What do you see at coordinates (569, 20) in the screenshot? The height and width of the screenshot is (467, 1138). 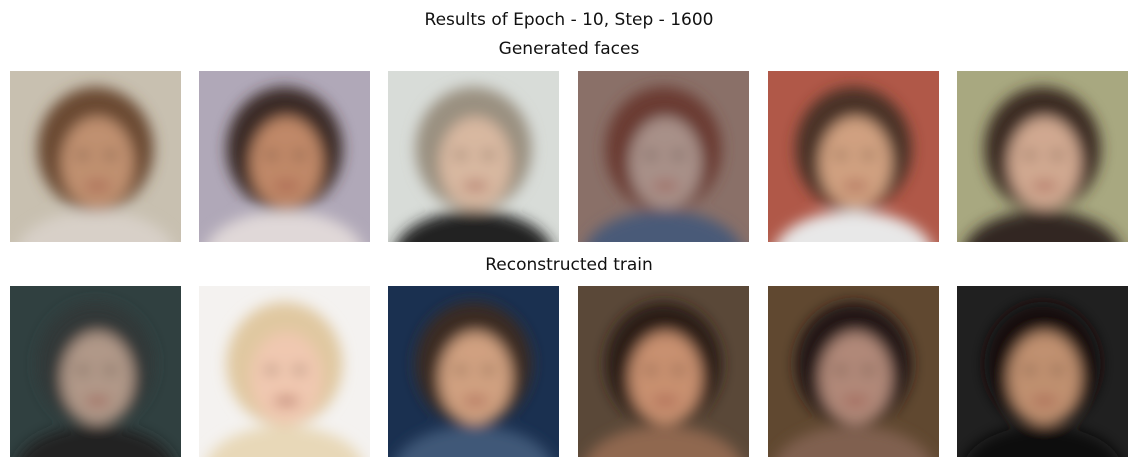 I see `figure-title: Results of Epoch - 10, Step - 1600` at bounding box center [569, 20].